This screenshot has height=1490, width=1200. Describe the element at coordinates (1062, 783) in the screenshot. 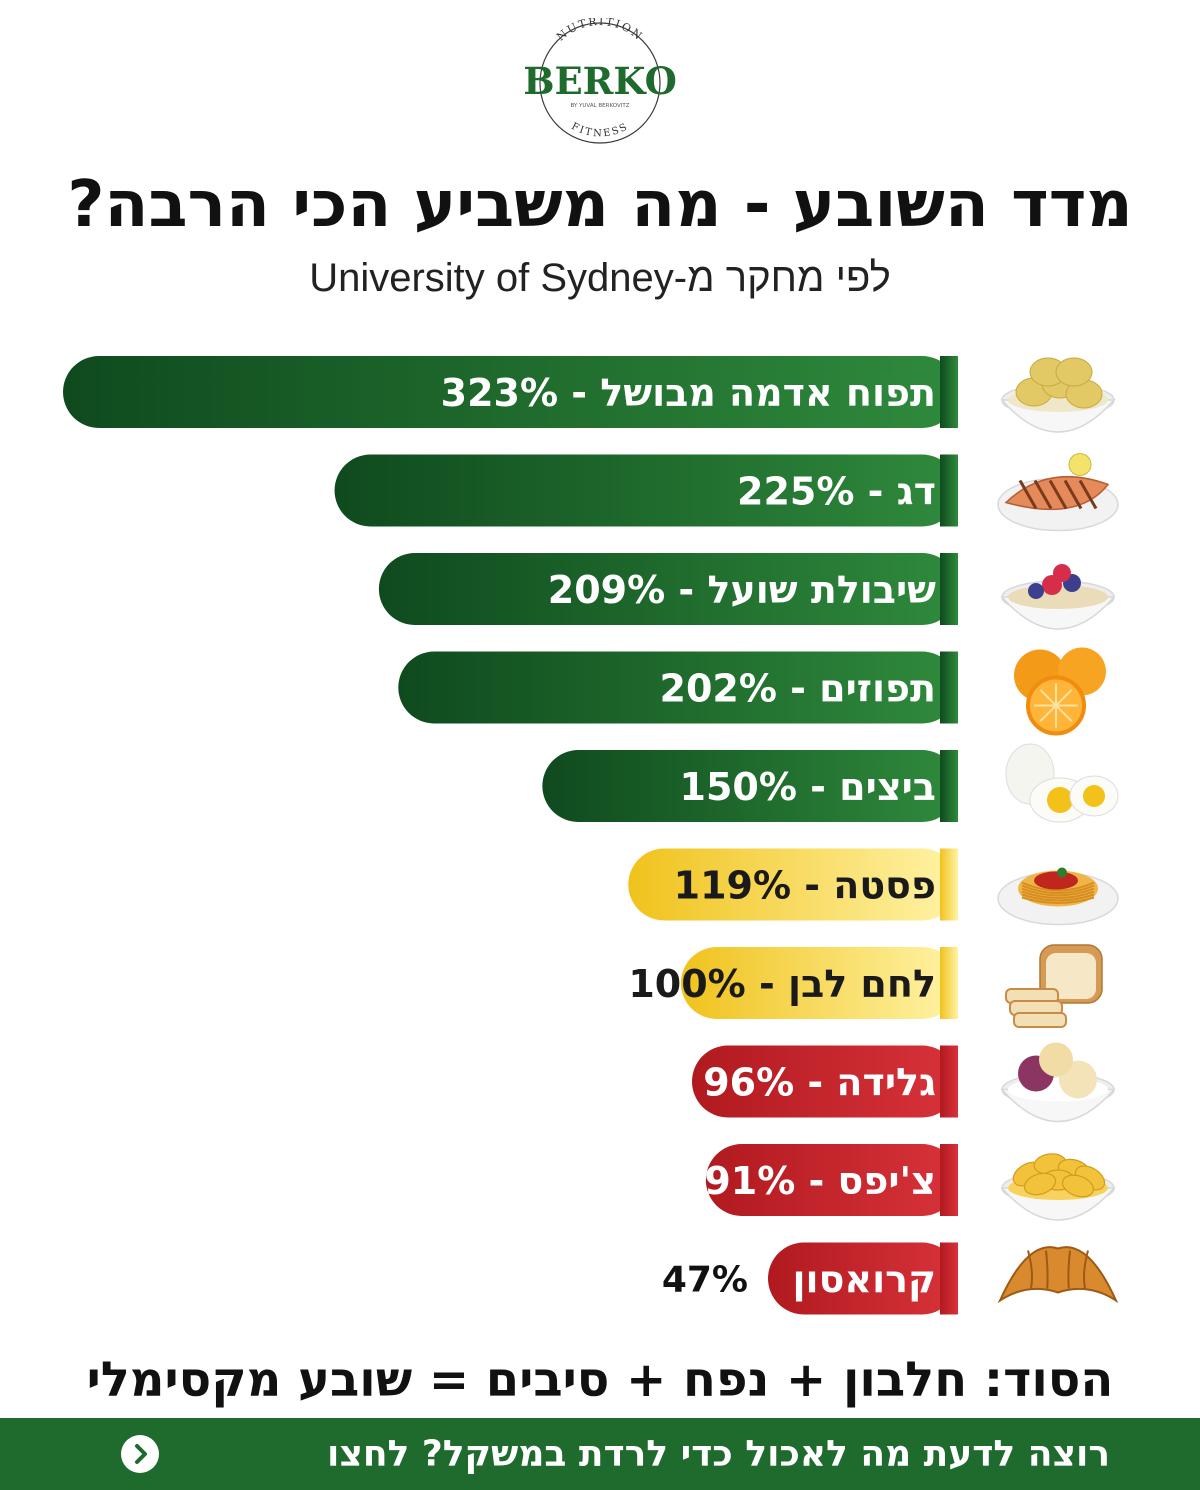

I see `boiled-eggs-icon` at that location.